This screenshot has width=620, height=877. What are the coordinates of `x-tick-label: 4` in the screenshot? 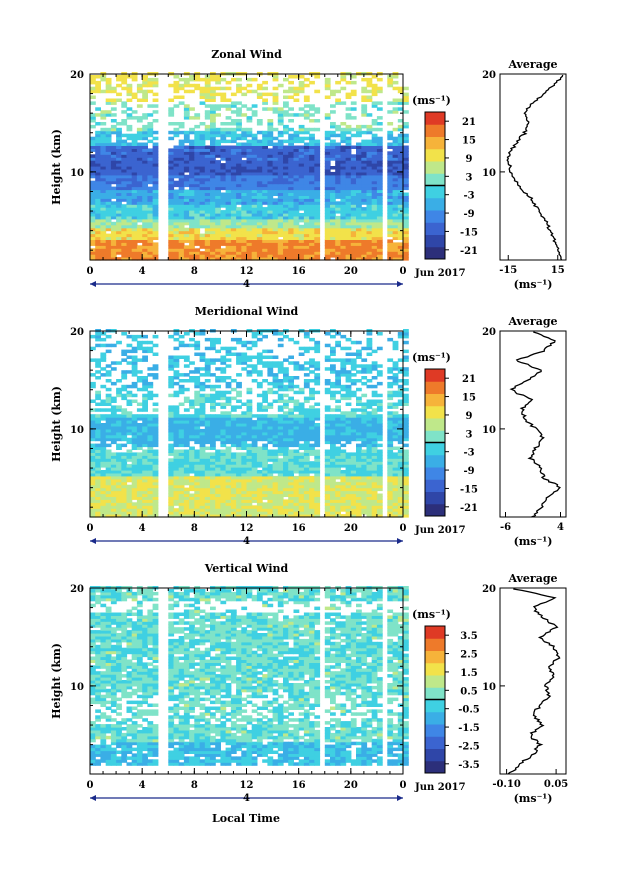 It's located at (142, 271).